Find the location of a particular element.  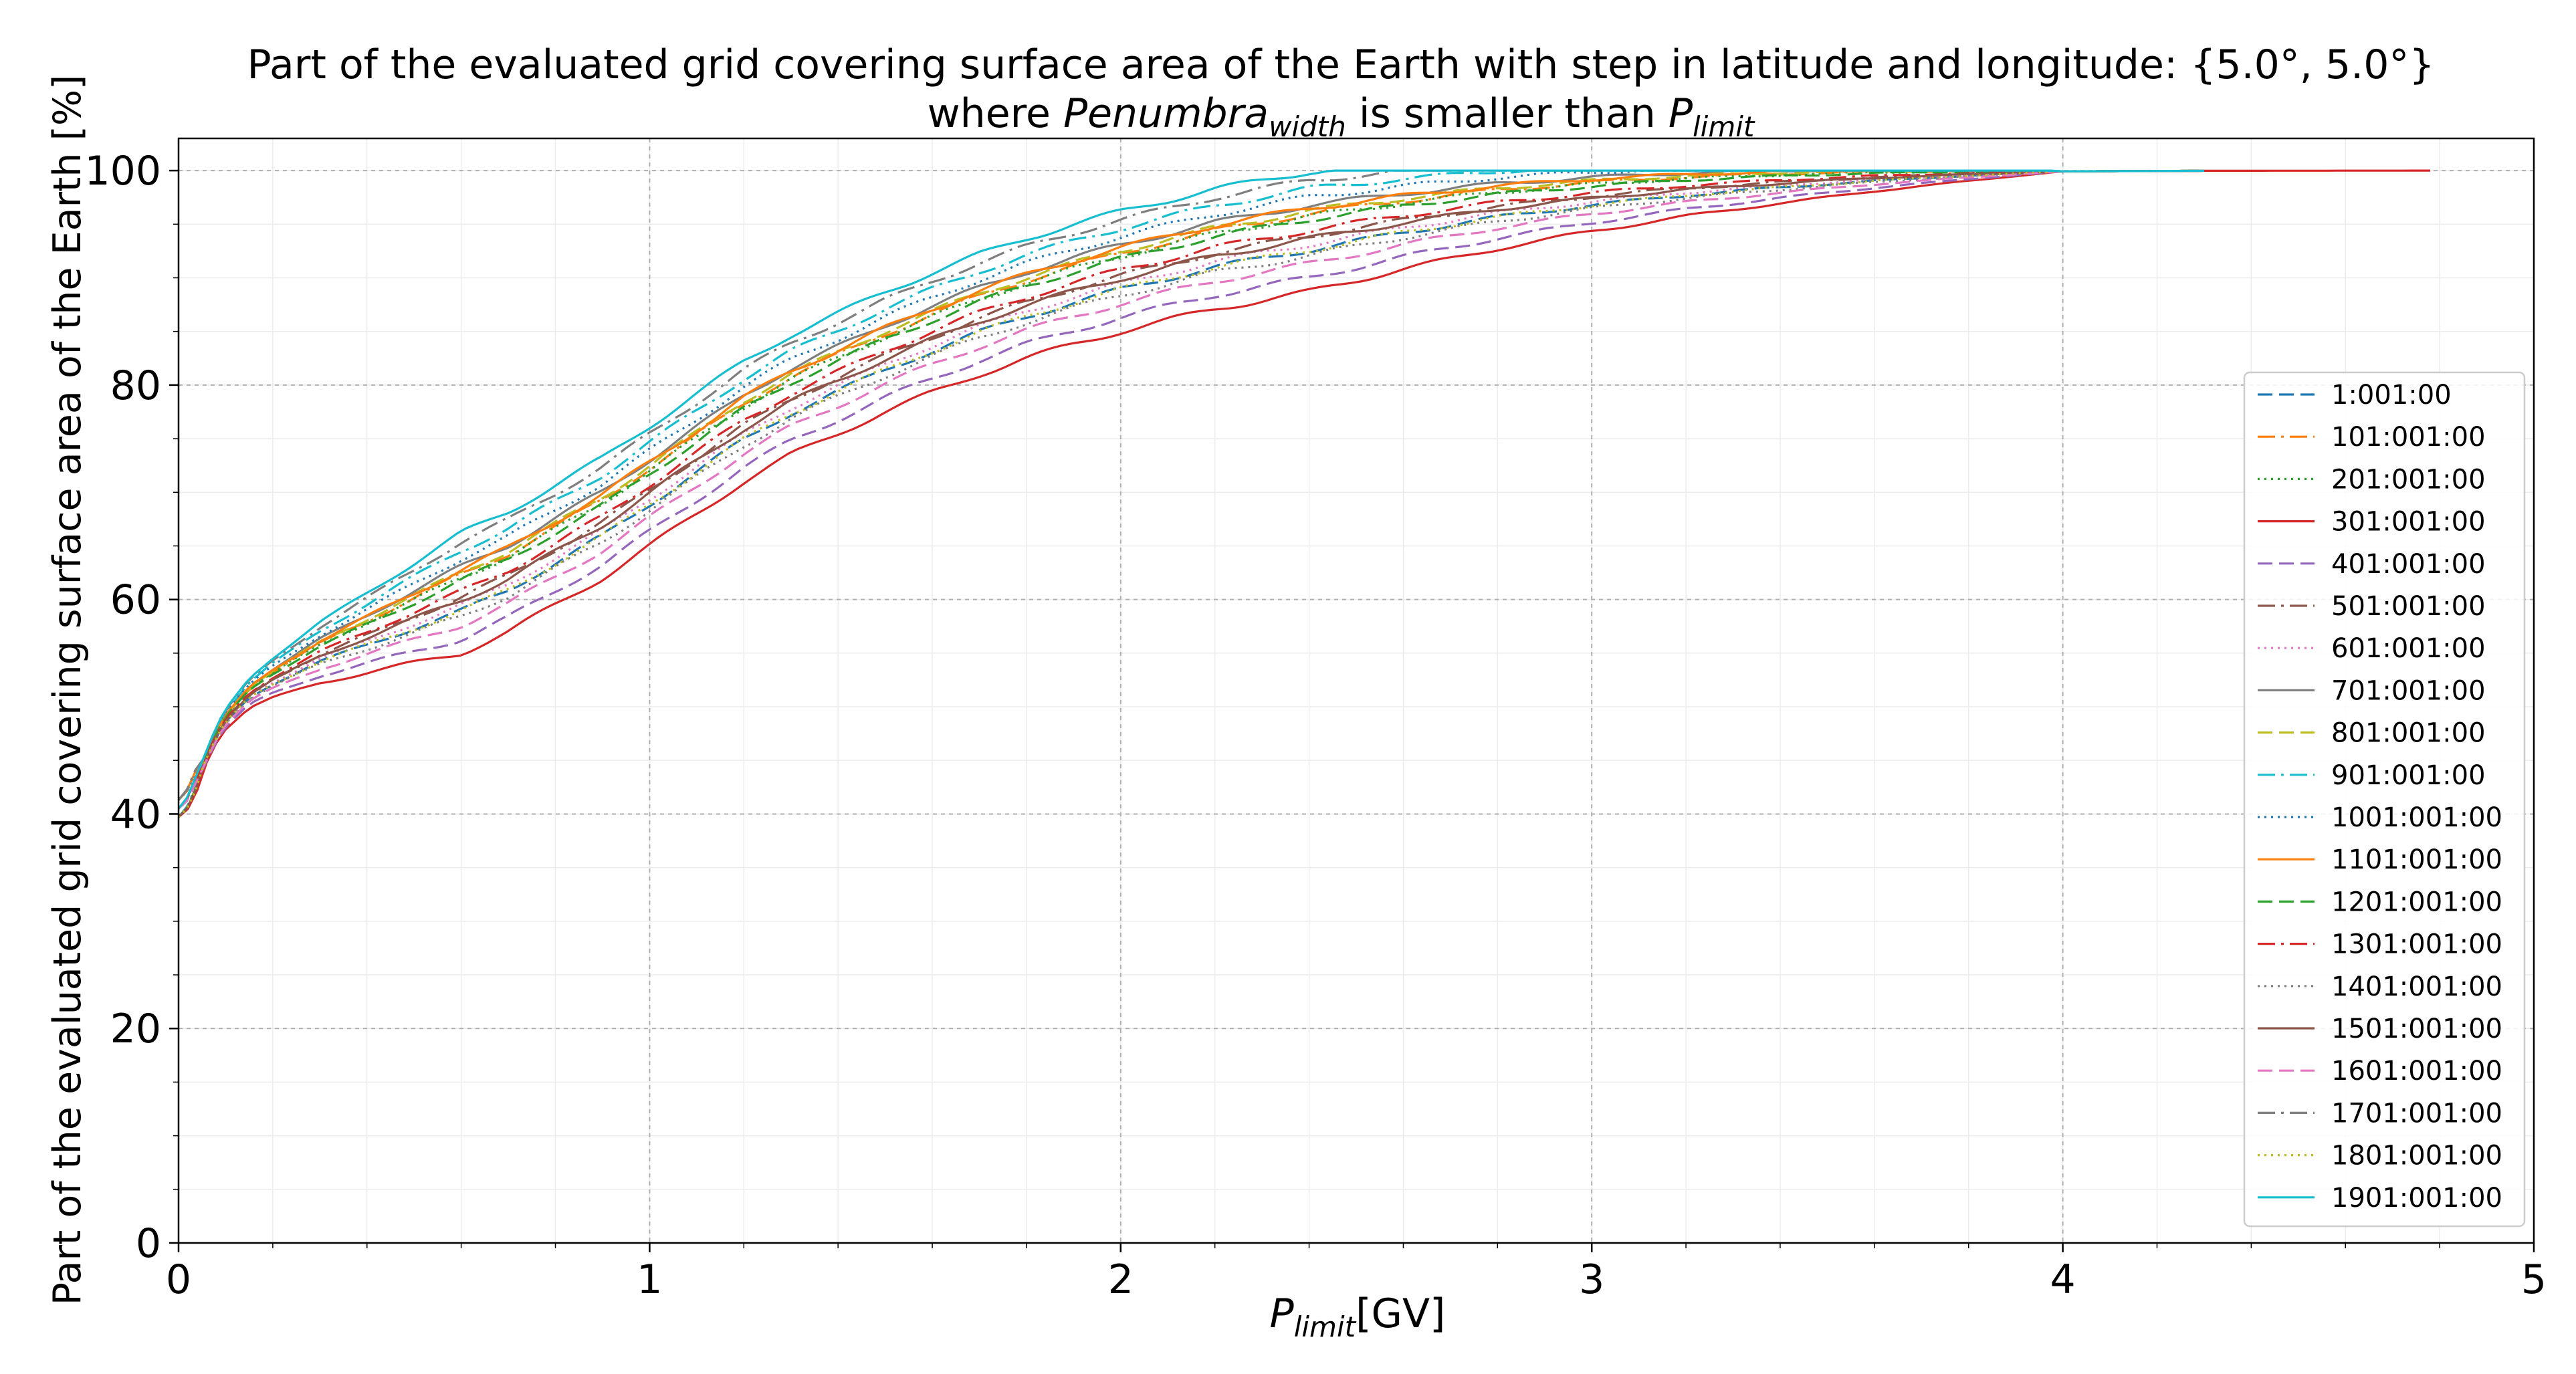

x-tick-label: 1 is located at coordinates (649, 1279).